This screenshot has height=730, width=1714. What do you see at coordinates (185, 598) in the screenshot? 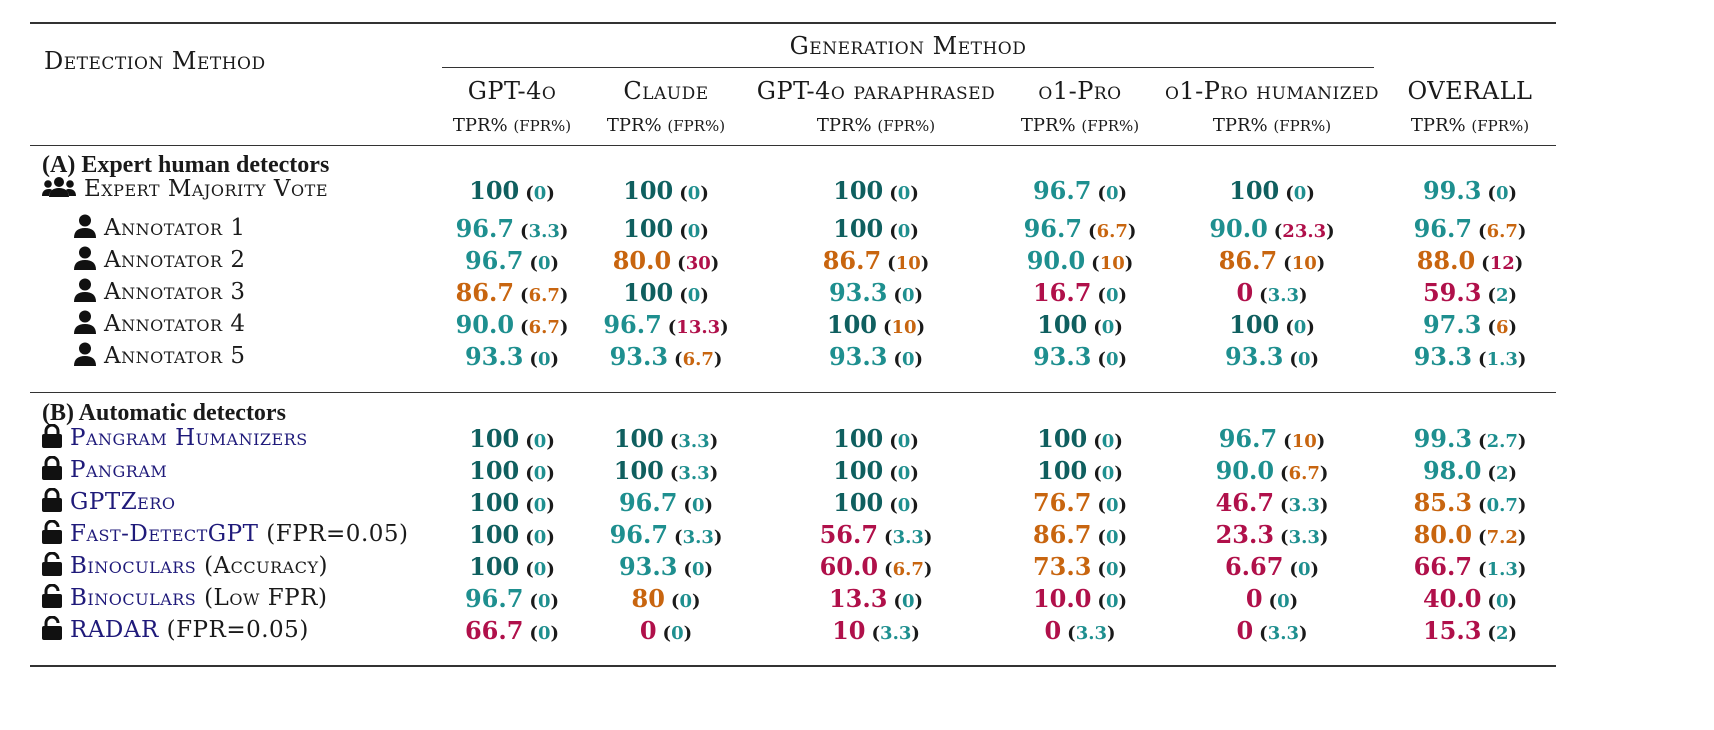
I see `row-label: Binoculars (Low FPR)` at bounding box center [185, 598].